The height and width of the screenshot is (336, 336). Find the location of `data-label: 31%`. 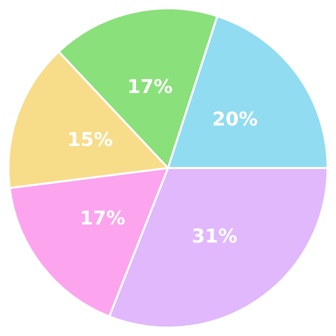

data-label: 31% is located at coordinates (215, 236).